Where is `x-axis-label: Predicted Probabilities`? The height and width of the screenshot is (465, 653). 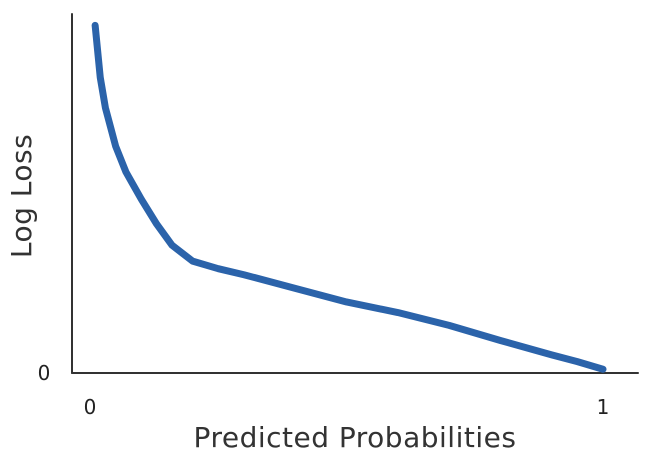
x-axis-label: Predicted Probabilities is located at coordinates (355, 437).